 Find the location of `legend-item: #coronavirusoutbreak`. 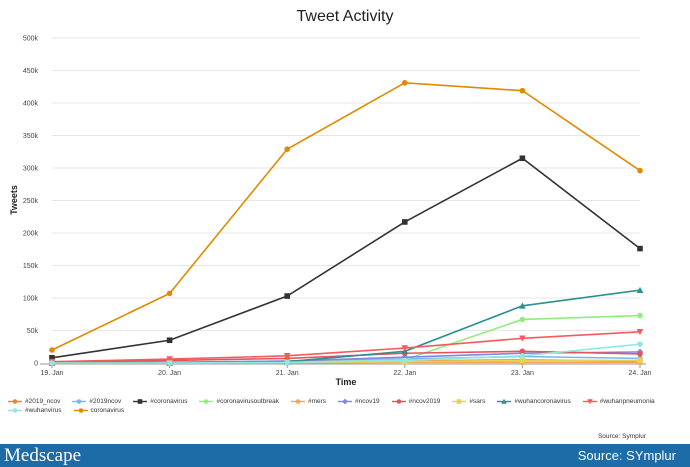

legend-item: #coronavirusoutbreak is located at coordinates (239, 401).